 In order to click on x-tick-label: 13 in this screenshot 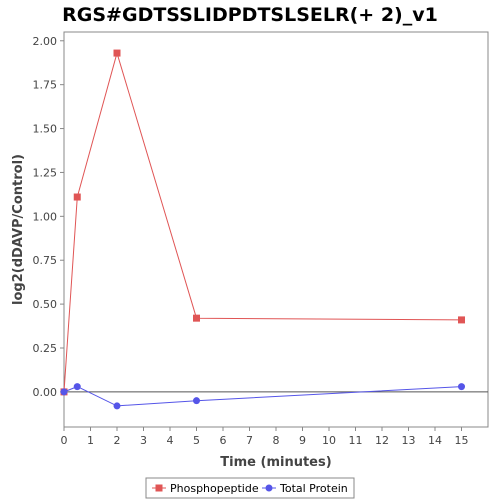, I will do `click(409, 440)`.